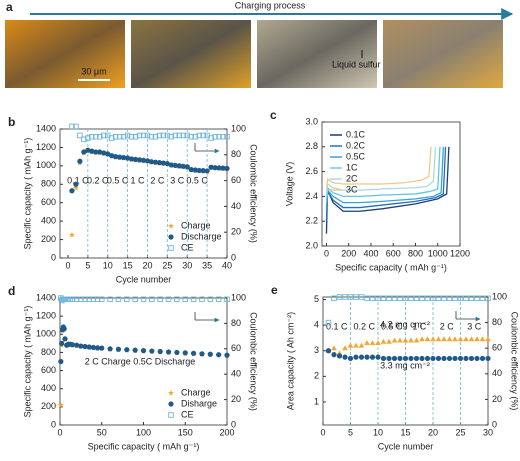 The height and width of the screenshot is (461, 520). What do you see at coordinates (316, 376) in the screenshot?
I see `y-tick-label: 2` at bounding box center [316, 376].